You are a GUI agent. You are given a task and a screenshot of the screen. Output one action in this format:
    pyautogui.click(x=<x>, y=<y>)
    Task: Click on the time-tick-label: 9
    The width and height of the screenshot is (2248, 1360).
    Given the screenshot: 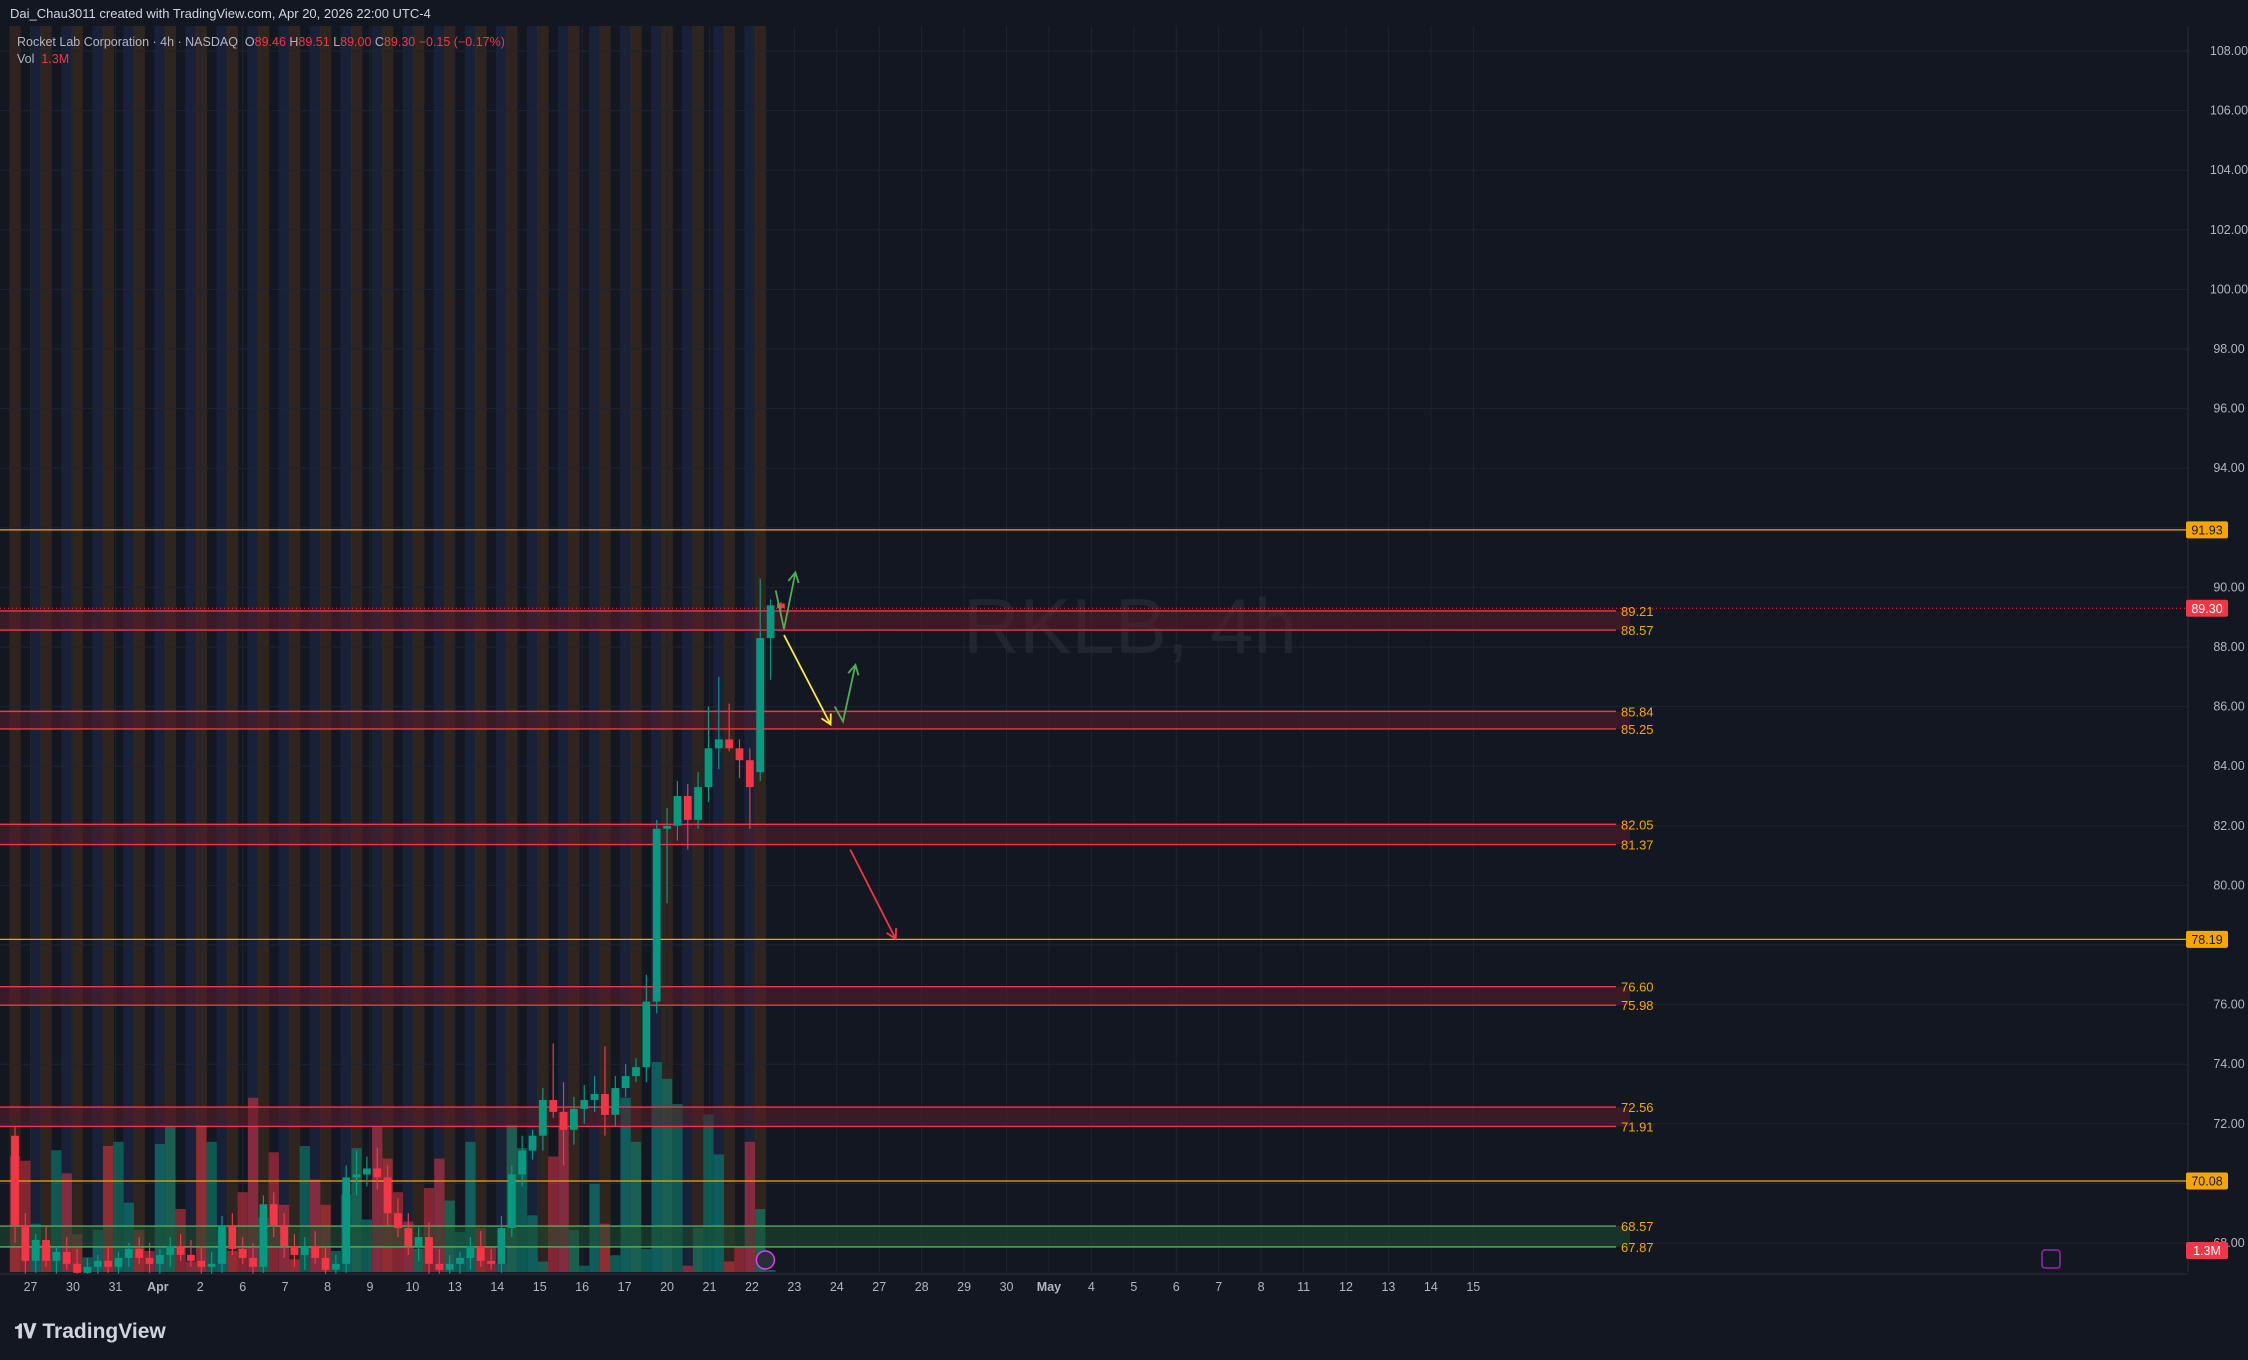 What is the action you would take?
    pyautogui.click(x=370, y=1287)
    